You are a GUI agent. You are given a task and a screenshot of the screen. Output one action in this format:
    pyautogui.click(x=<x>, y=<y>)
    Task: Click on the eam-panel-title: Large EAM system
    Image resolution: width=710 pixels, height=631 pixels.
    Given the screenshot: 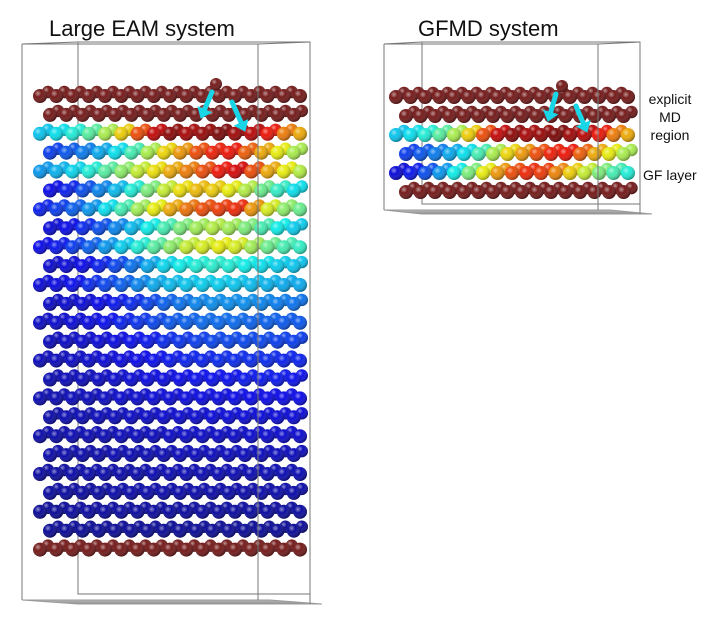 What is the action you would take?
    pyautogui.click(x=142, y=28)
    